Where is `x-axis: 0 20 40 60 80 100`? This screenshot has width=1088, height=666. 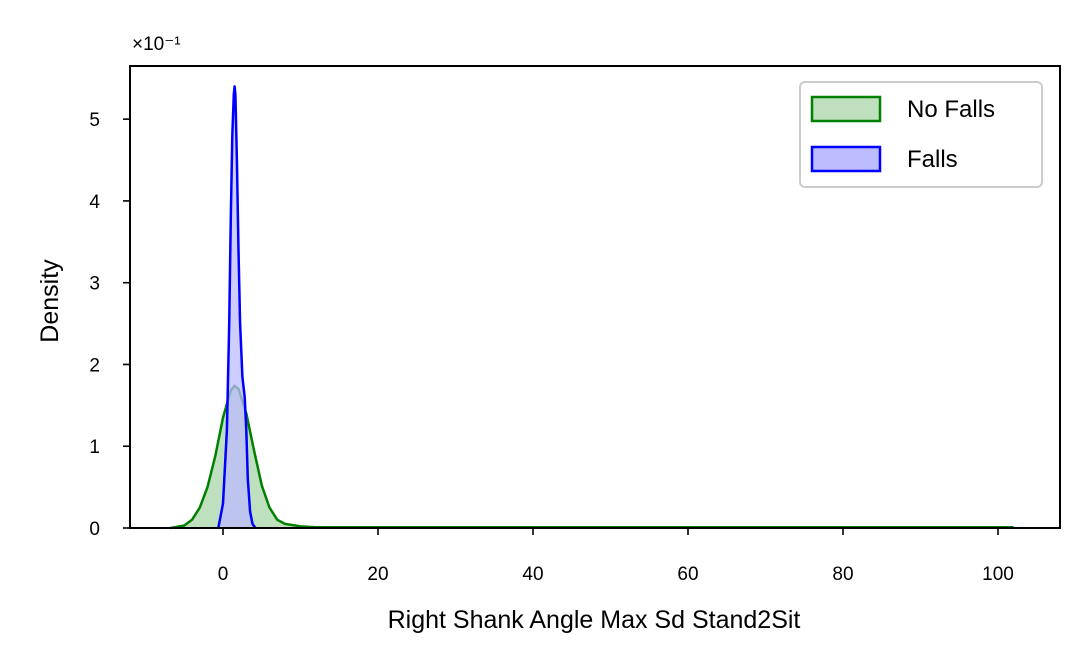 x-axis: 0 20 40 60 80 100 is located at coordinates (616, 556).